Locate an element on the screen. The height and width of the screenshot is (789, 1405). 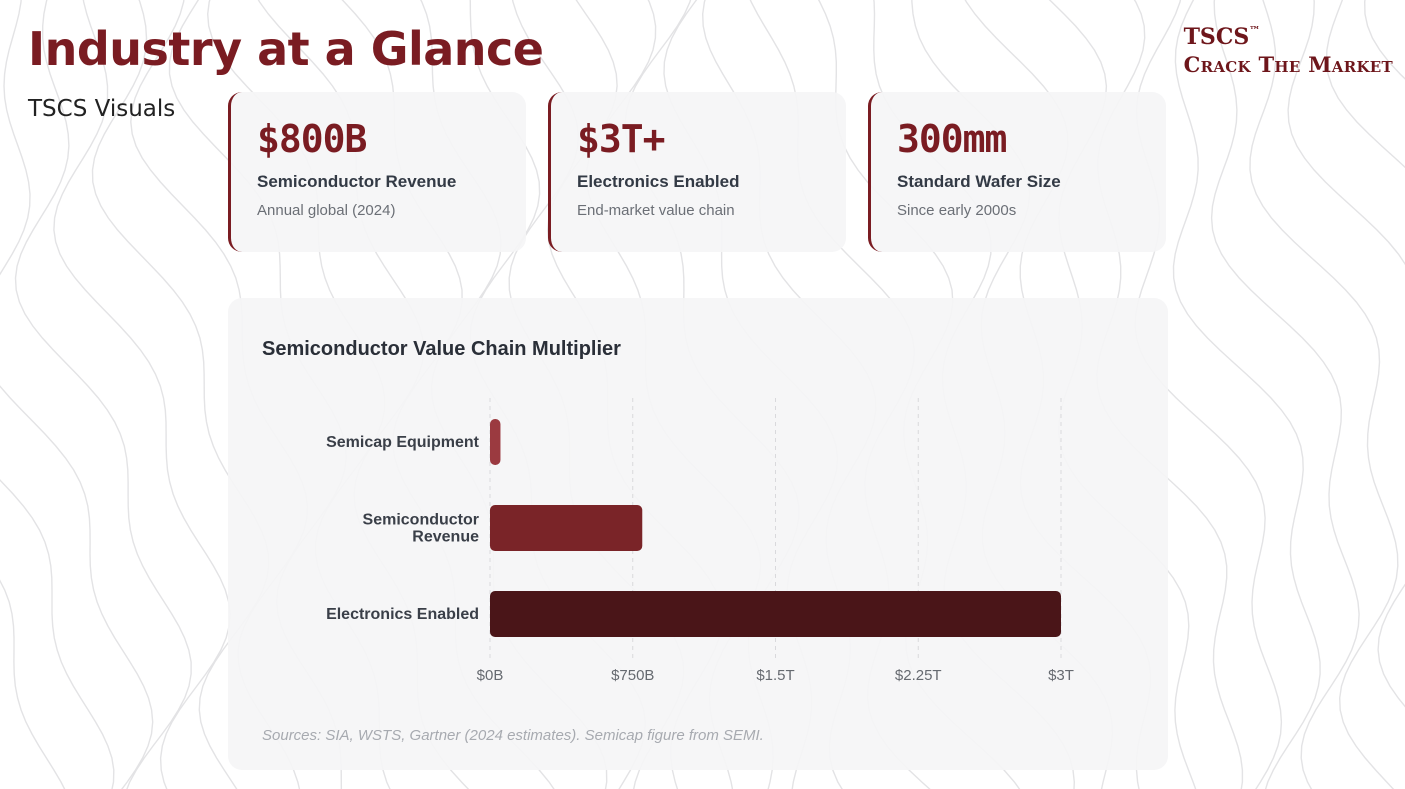
x-tick-label: $0B is located at coordinates (490, 675).